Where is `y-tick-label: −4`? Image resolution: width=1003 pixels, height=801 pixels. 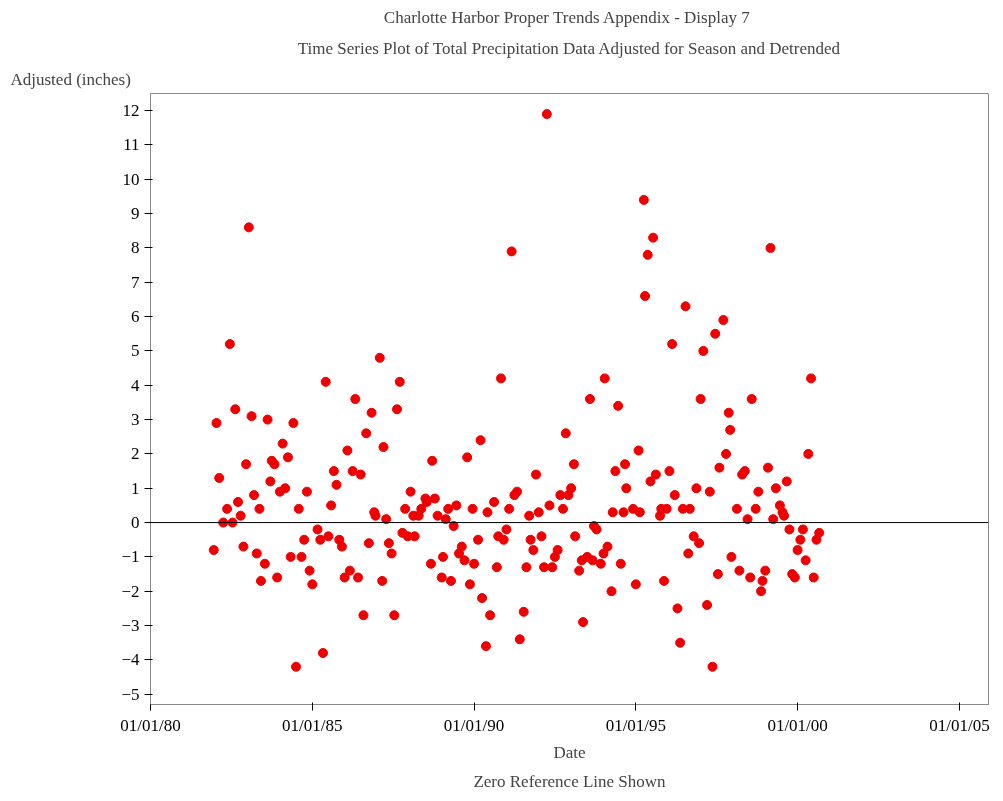
y-tick-label: −4 is located at coordinates (130, 660).